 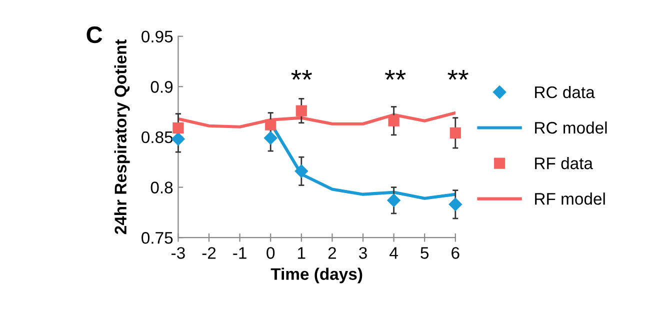 I want to click on x-tick-label: 2, so click(x=332, y=253).